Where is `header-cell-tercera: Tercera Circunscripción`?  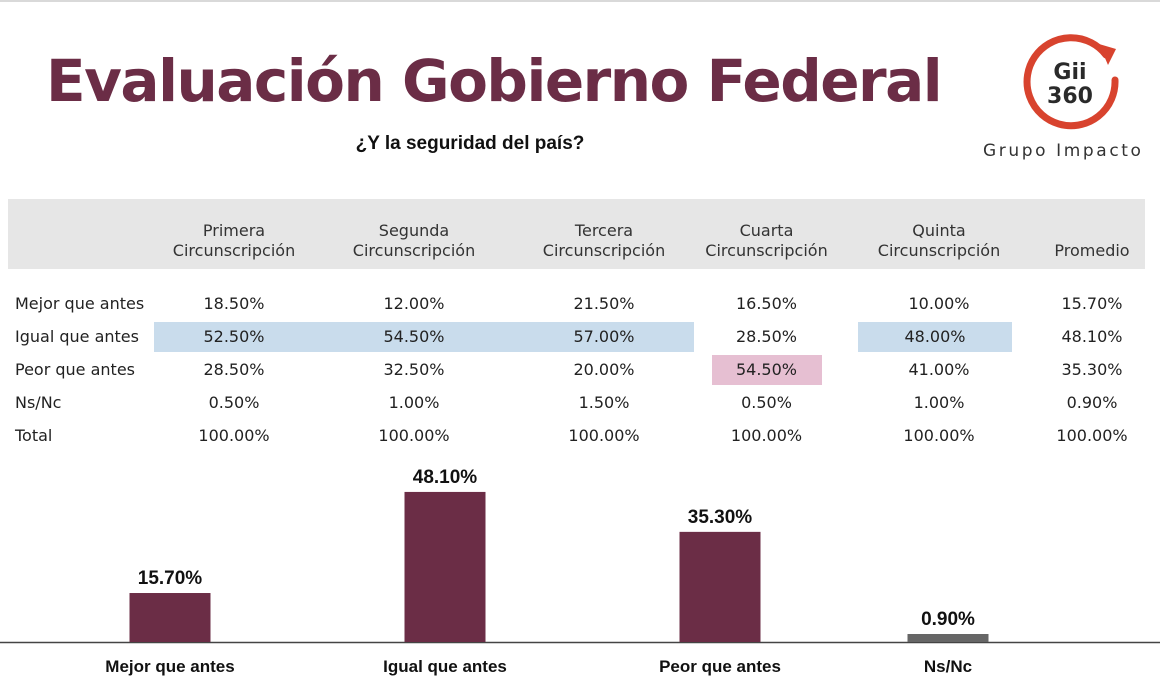 header-cell-tercera: Tercera Circunscripción is located at coordinates (604, 240).